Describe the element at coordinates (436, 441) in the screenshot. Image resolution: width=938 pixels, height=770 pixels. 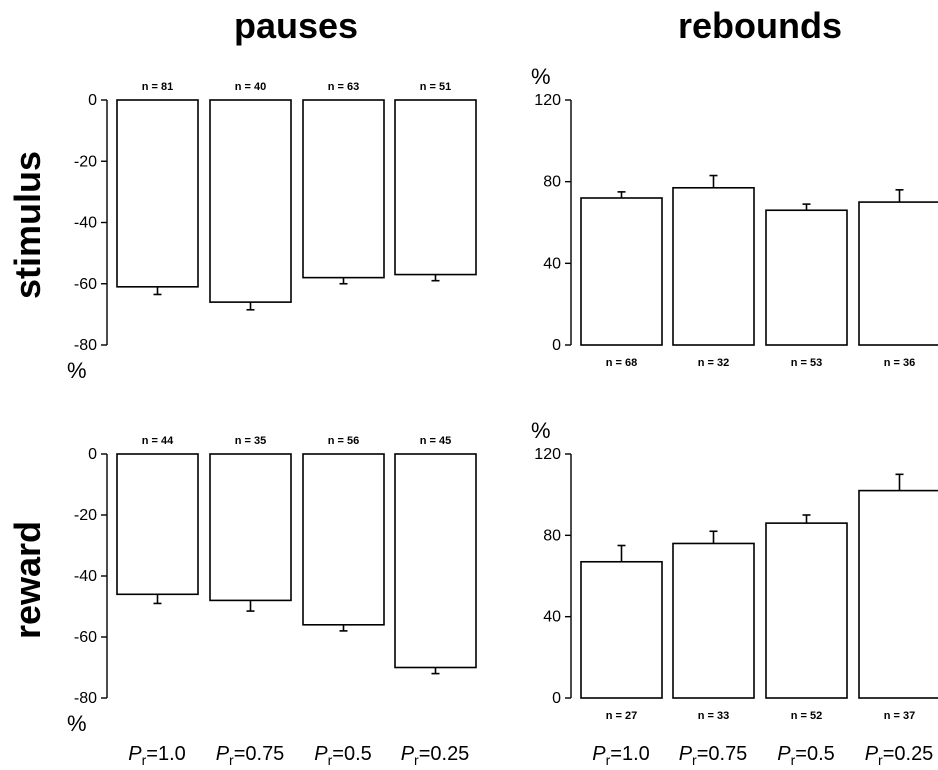
I see `n-label: n = 45` at that location.